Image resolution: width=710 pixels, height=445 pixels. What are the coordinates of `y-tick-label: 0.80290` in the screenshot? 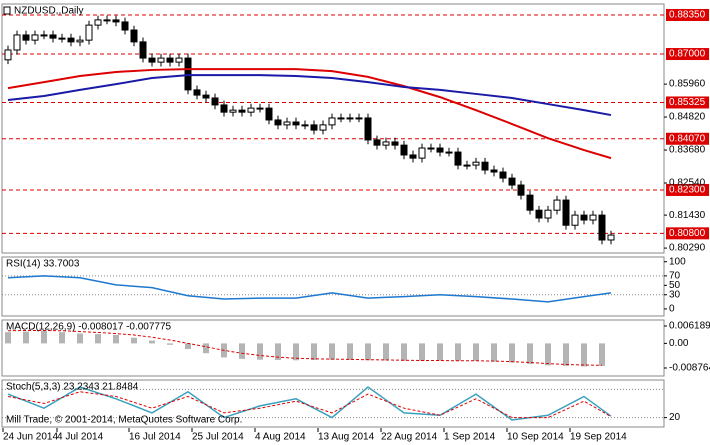 It's located at (687, 248).